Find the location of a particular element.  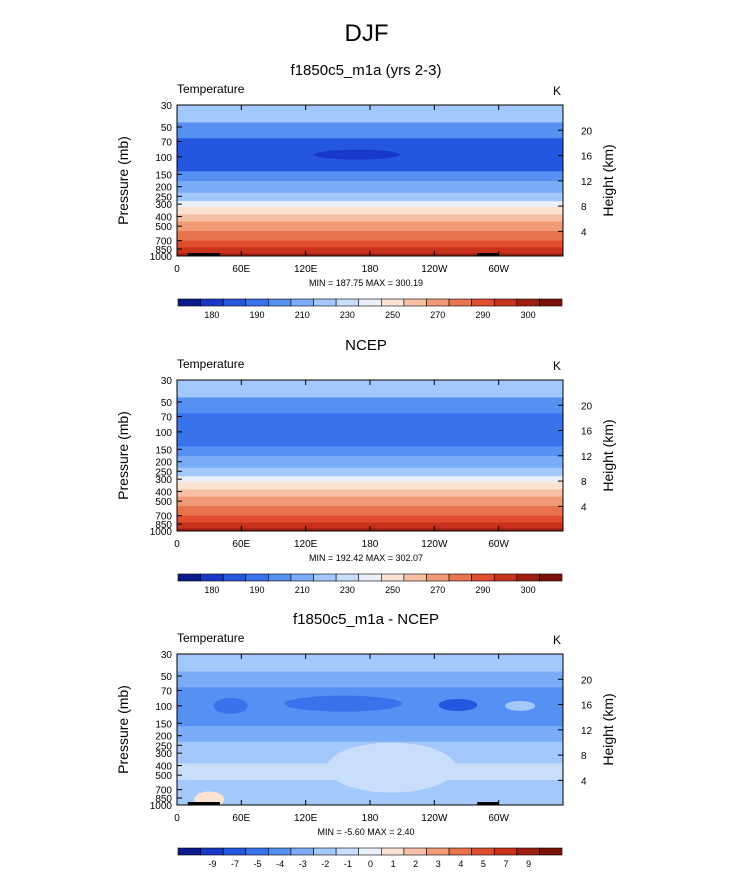

y-tick-label: 70 is located at coordinates (167, 417).